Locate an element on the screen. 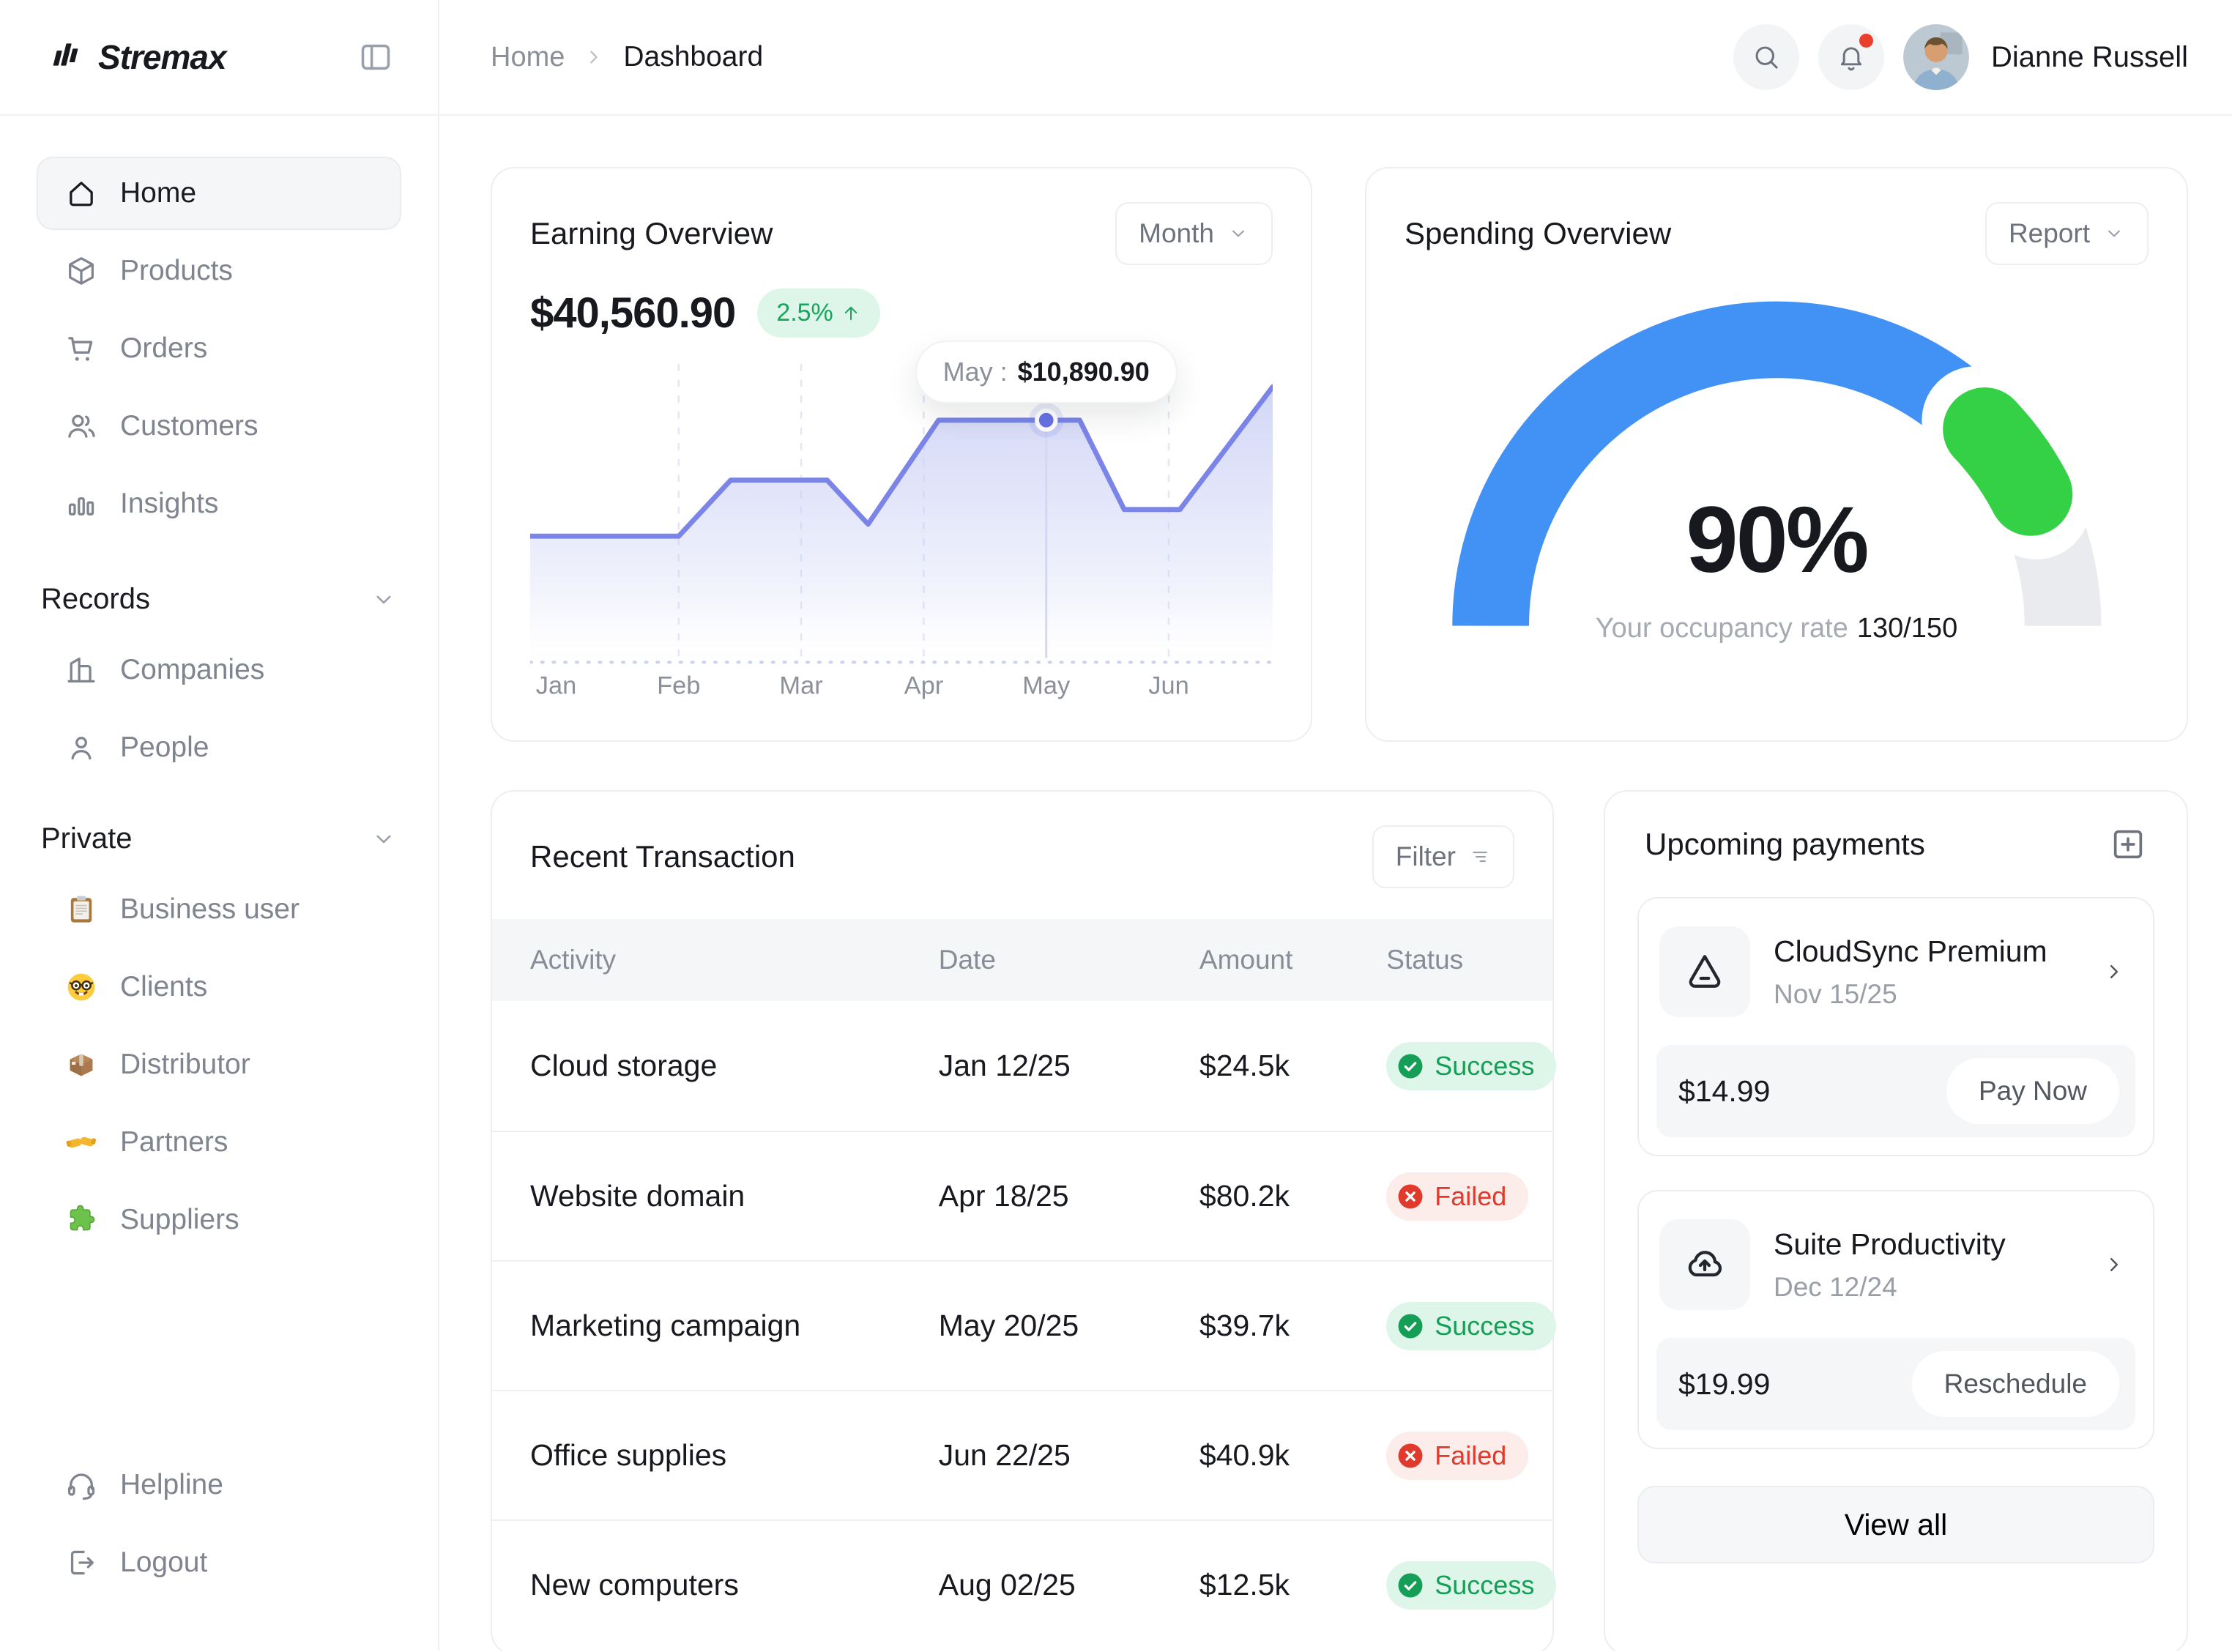 The image size is (2232, 1652). section-title: Private is located at coordinates (87, 838).